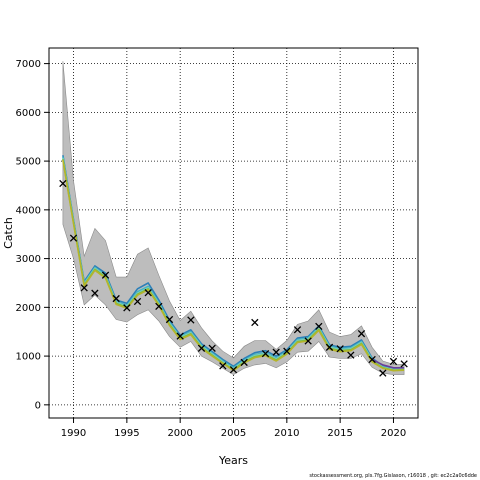 Image resolution: width=480 pixels, height=480 pixels. What do you see at coordinates (32, 235) in the screenshot?
I see `y-axis: 0 1000 2000 3000 4000 5000 6000 7000` at bounding box center [32, 235].